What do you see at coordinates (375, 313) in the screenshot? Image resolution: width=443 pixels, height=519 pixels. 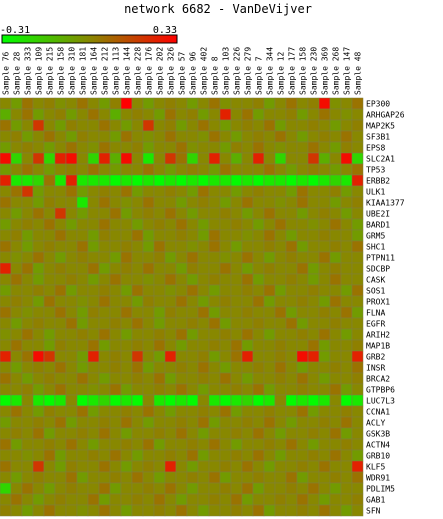 I see `row-label: FLNA` at bounding box center [375, 313].